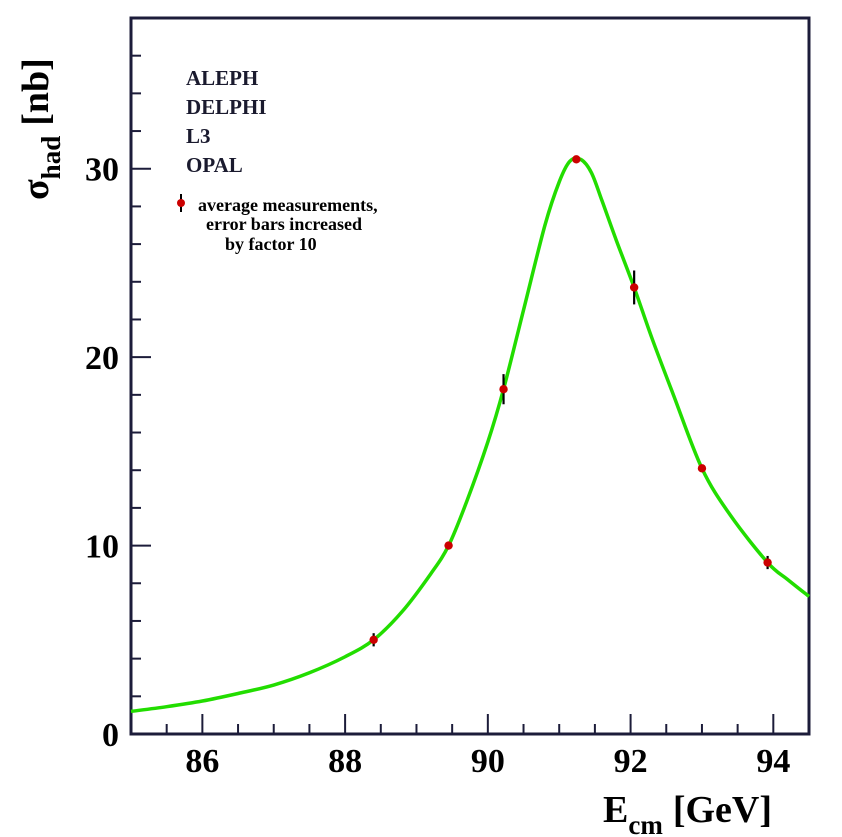 The width and height of the screenshot is (842, 837). Describe the element at coordinates (226, 107) in the screenshot. I see `legend-experiment-delphi: DELPHI` at that location.